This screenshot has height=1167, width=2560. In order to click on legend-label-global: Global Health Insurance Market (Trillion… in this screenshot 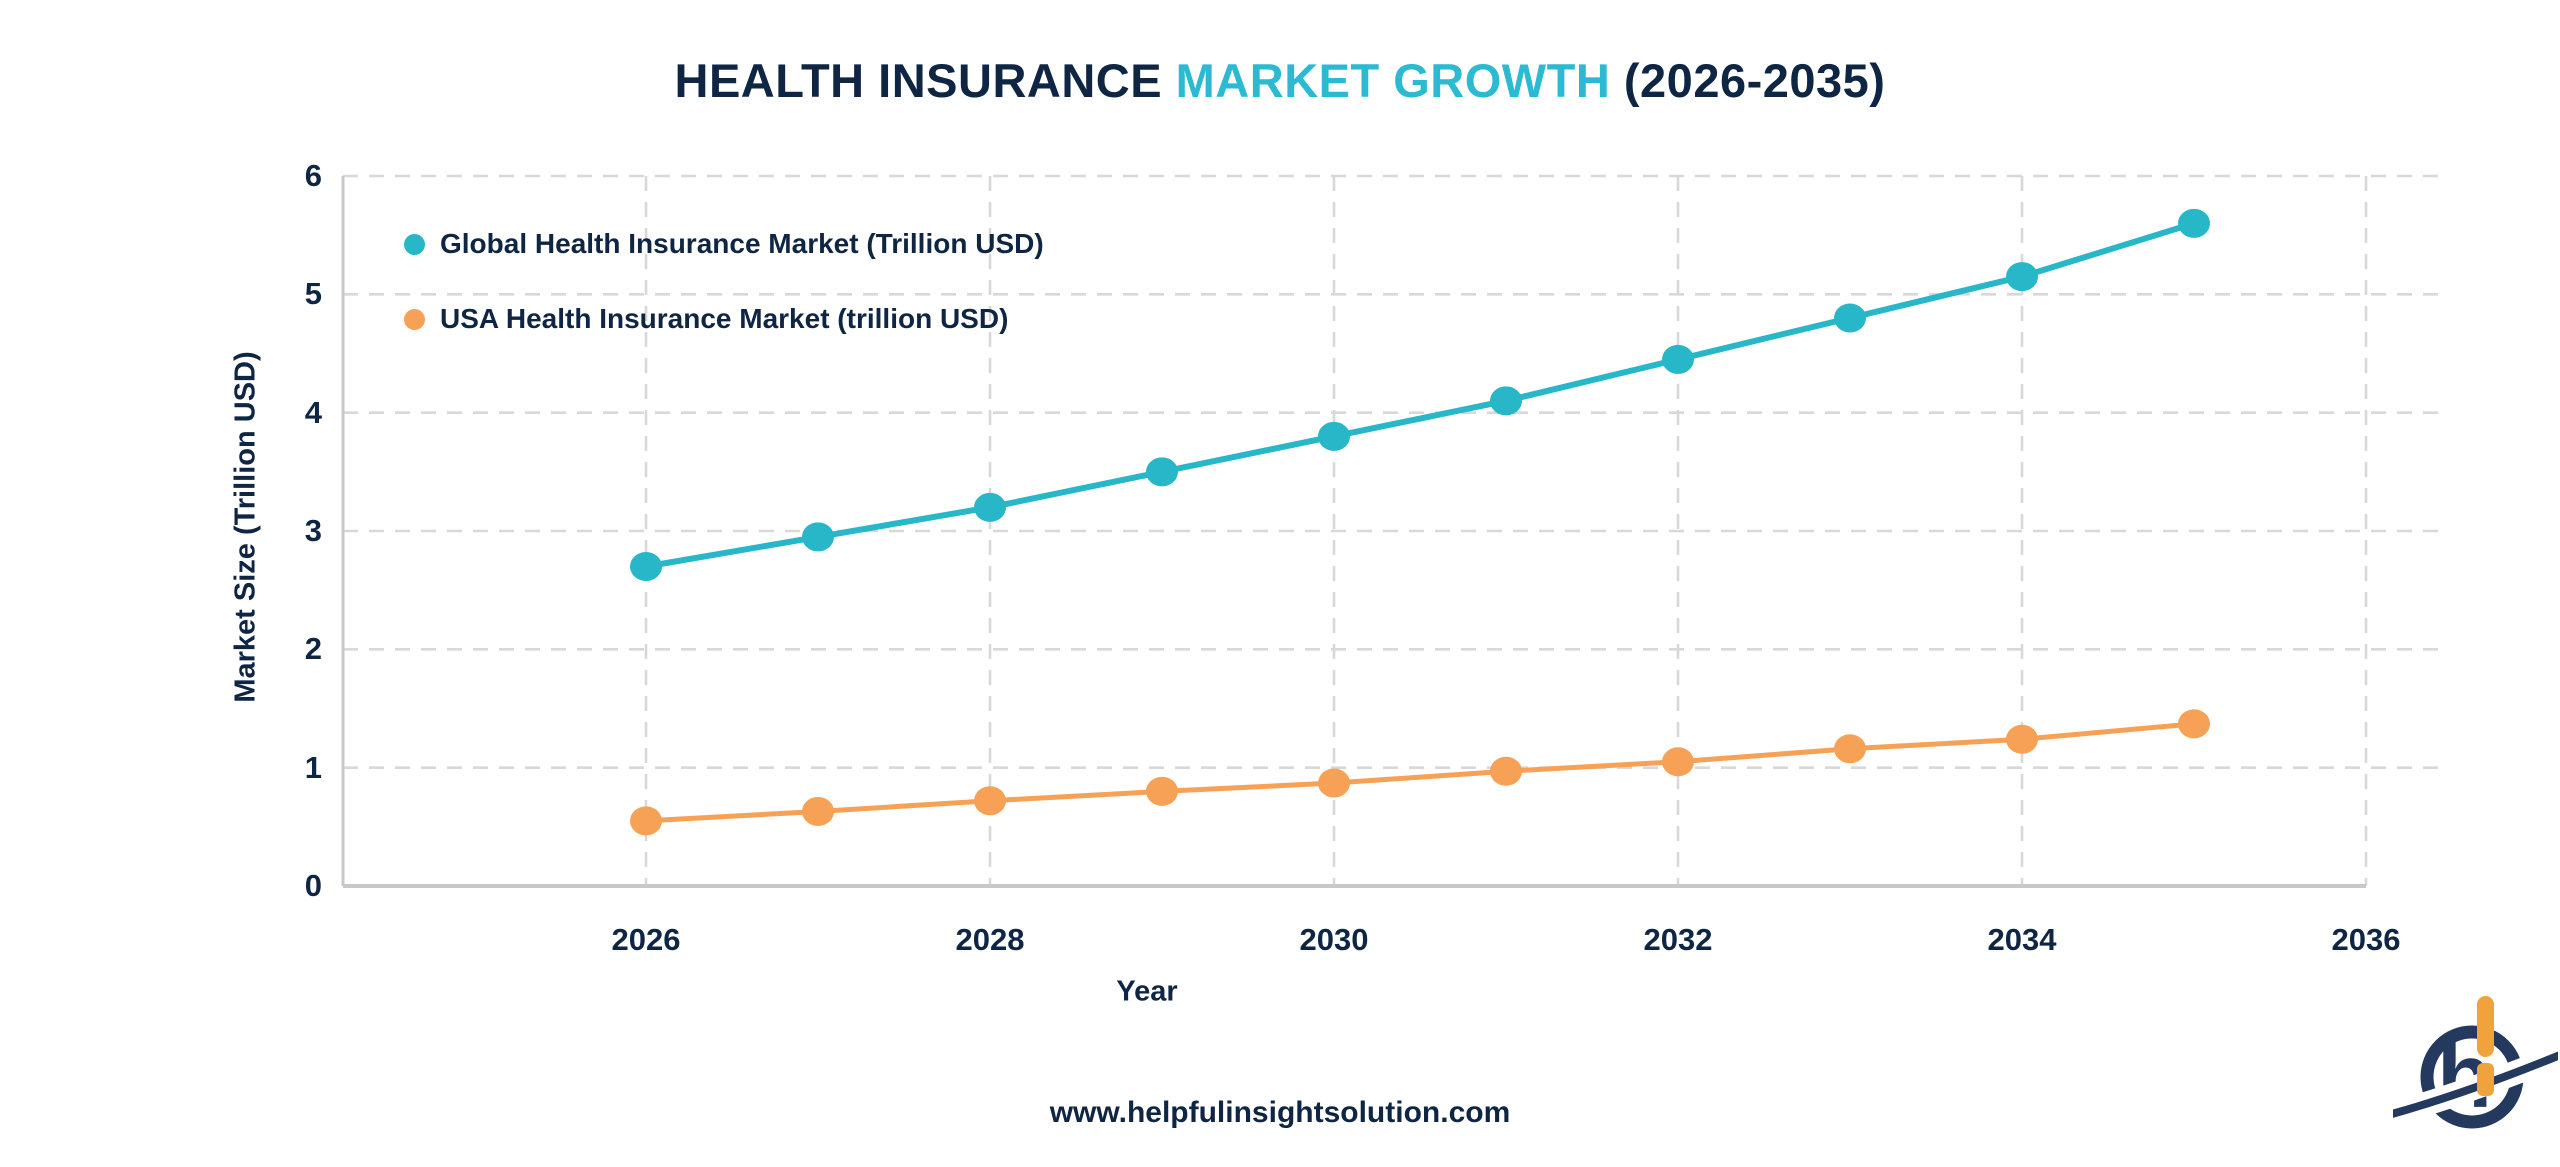, I will do `click(742, 243)`.